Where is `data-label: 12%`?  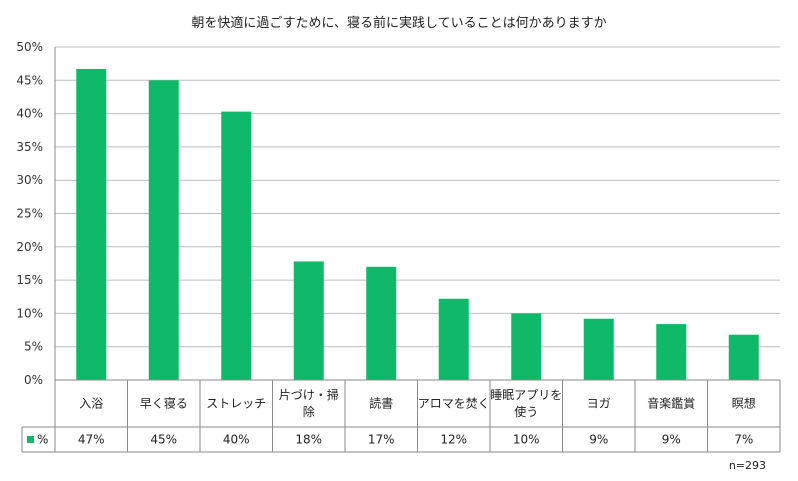 data-label: 12% is located at coordinates (453, 440).